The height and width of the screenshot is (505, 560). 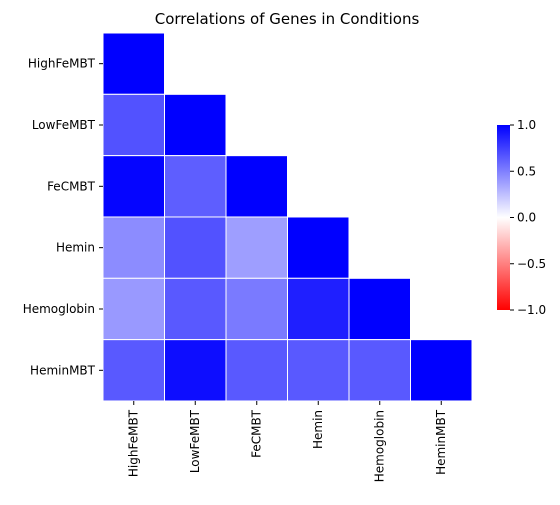 I want to click on y-tick-label: HighFeMBT, so click(x=62, y=64).